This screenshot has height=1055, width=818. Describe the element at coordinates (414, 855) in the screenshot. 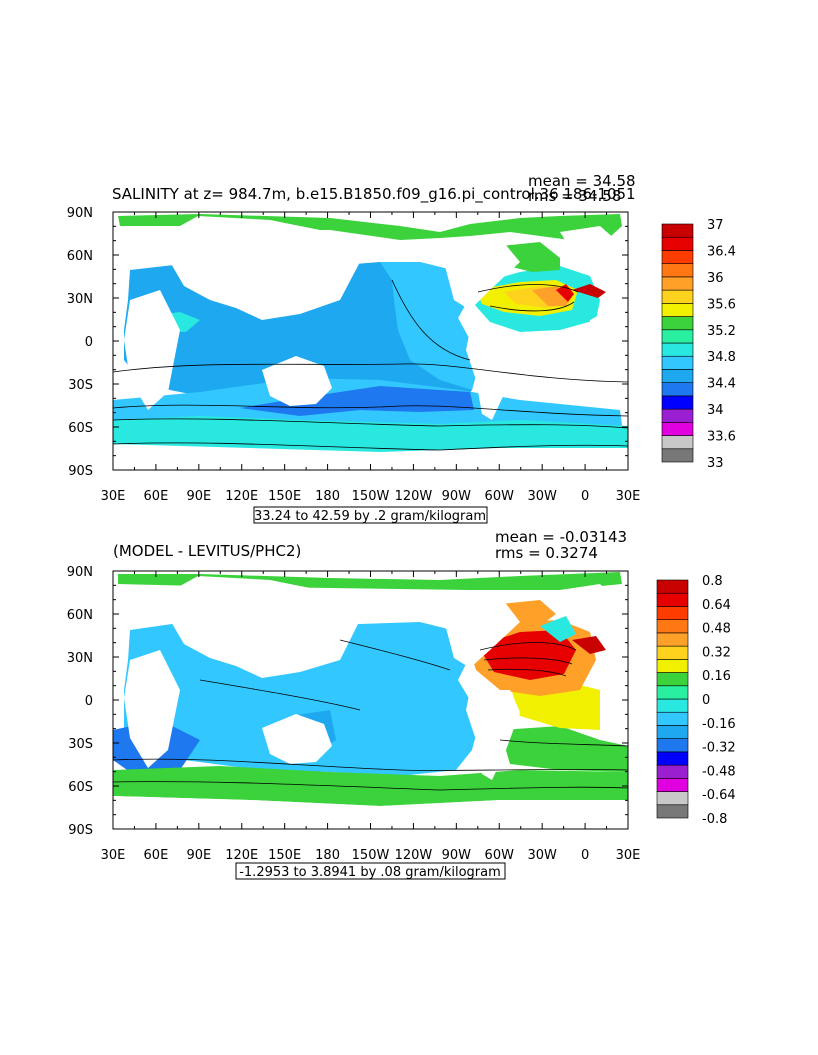

I see `bottom-x-tick-label: 120W` at that location.